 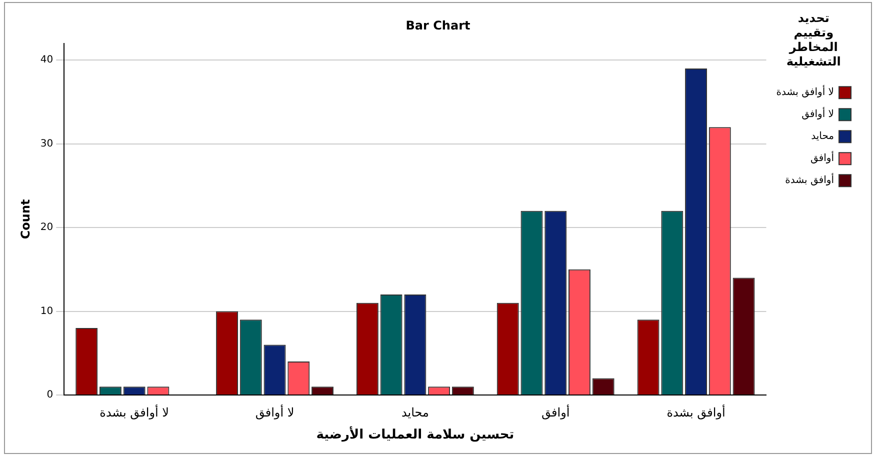 I want to click on x-axis-title: تحسين سلامة العمليات الأرضية, so click(x=415, y=434).